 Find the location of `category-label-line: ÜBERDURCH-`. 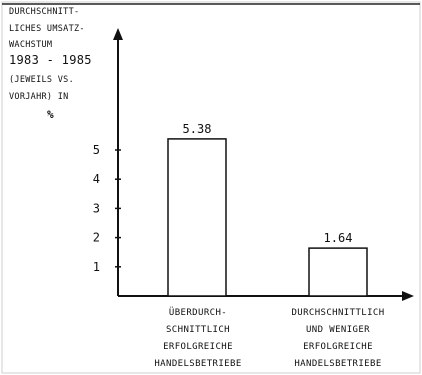

category-label-line: ÜBERDURCH- is located at coordinates (198, 312).